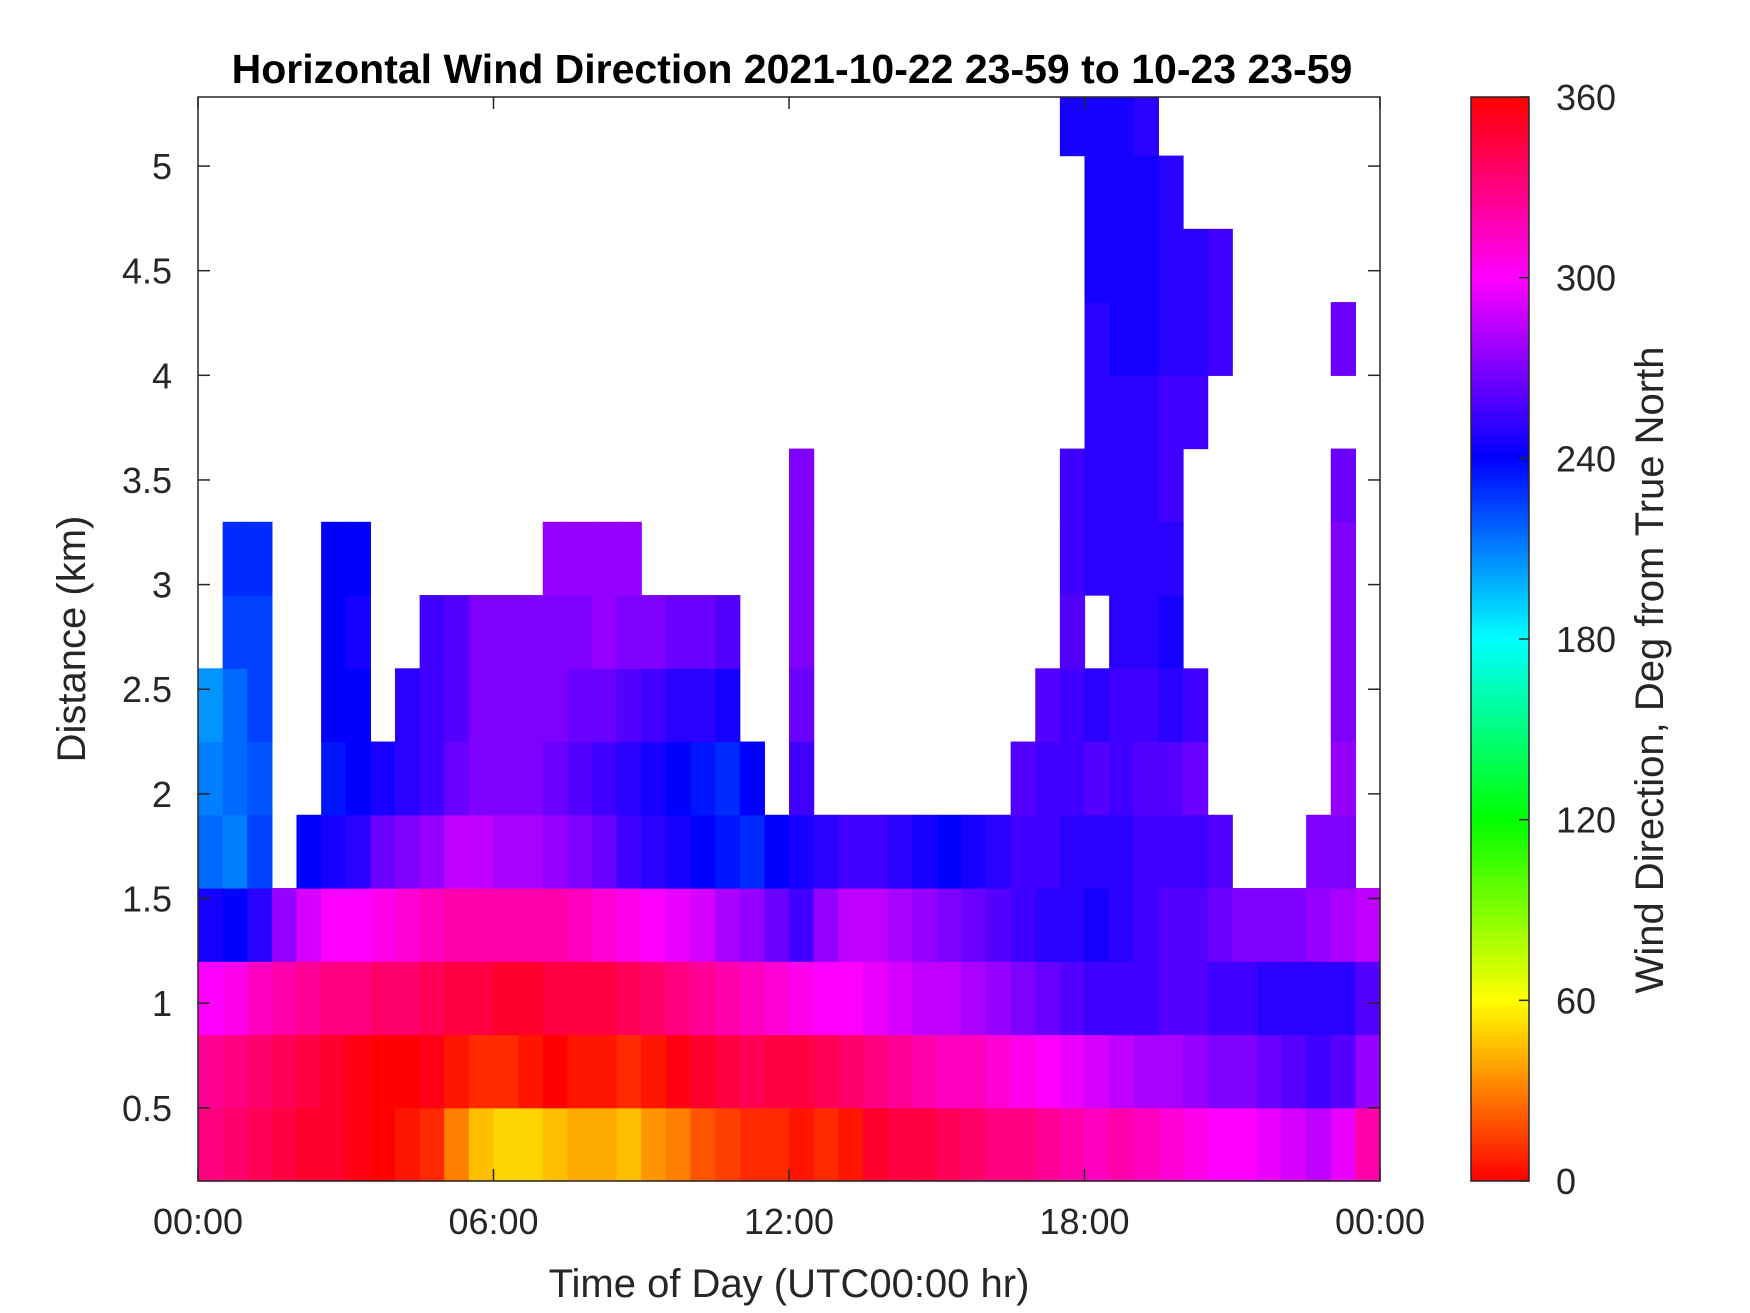  I want to click on y-tick-label: 4, so click(162, 375).